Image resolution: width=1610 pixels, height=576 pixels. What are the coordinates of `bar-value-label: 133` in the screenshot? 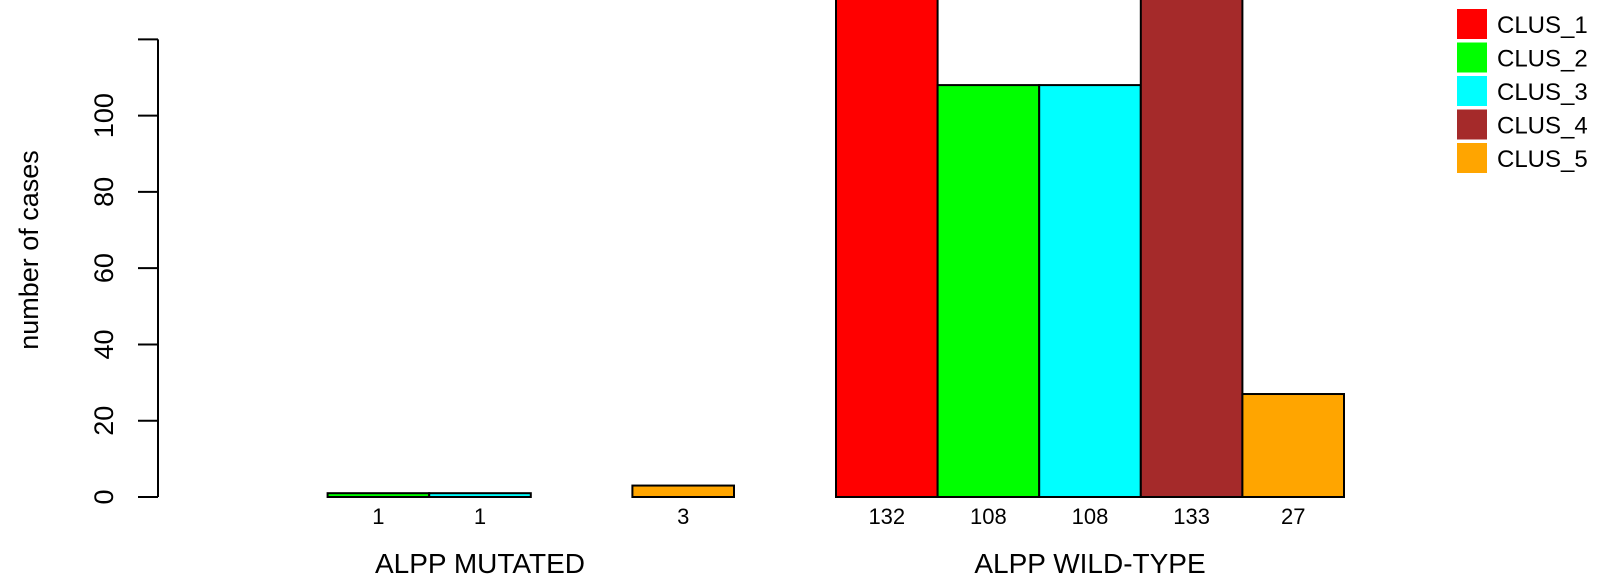 It's located at (1191, 516).